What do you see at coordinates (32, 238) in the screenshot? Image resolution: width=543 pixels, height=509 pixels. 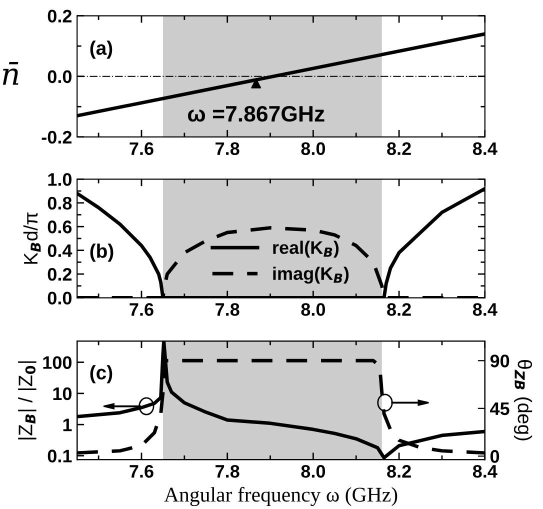 I see `y-axis-title: K$_{B}$d/π` at bounding box center [32, 238].